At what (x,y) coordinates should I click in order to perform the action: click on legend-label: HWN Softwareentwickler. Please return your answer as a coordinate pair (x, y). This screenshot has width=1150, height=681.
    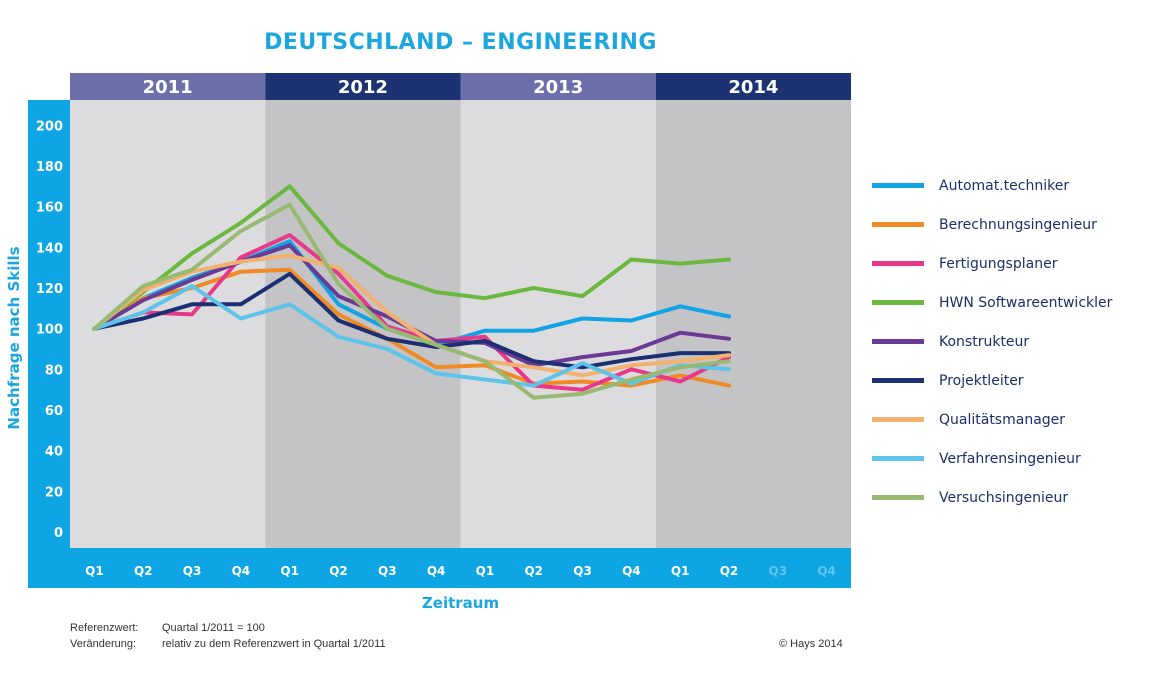
    Looking at the image, I should click on (1026, 302).